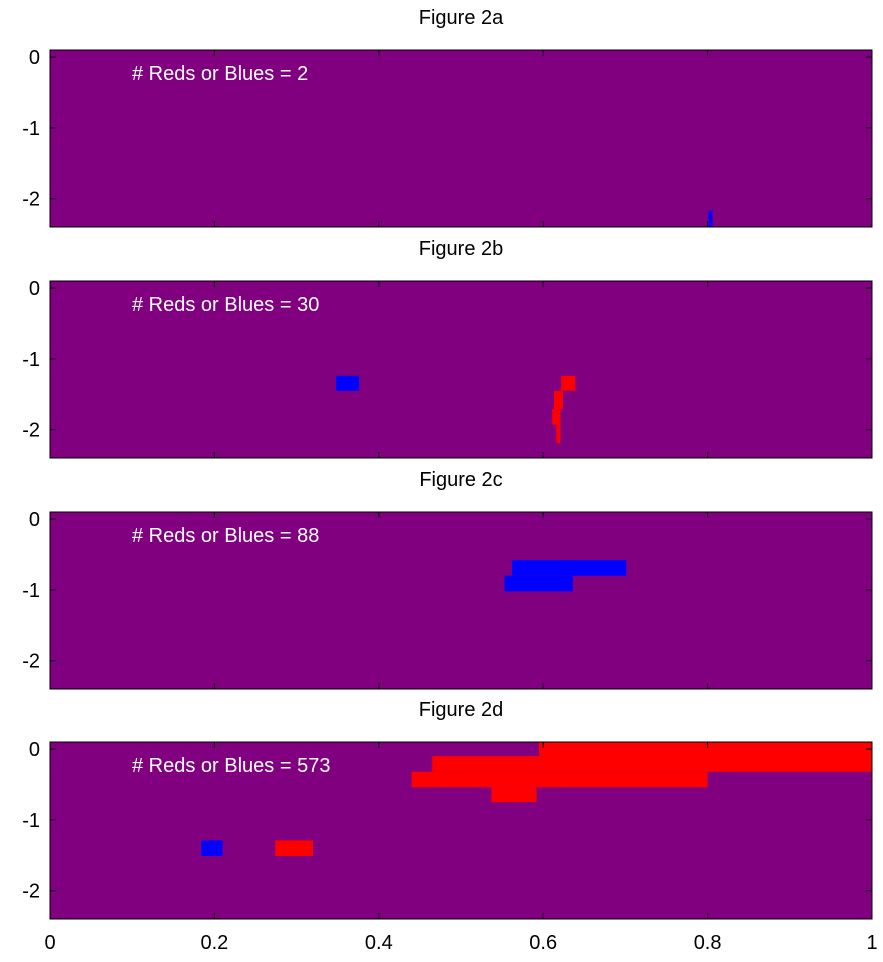 Image resolution: width=883 pixels, height=962 pixels. Describe the element at coordinates (461, 249) in the screenshot. I see `panel-title: Figure 2b` at that location.